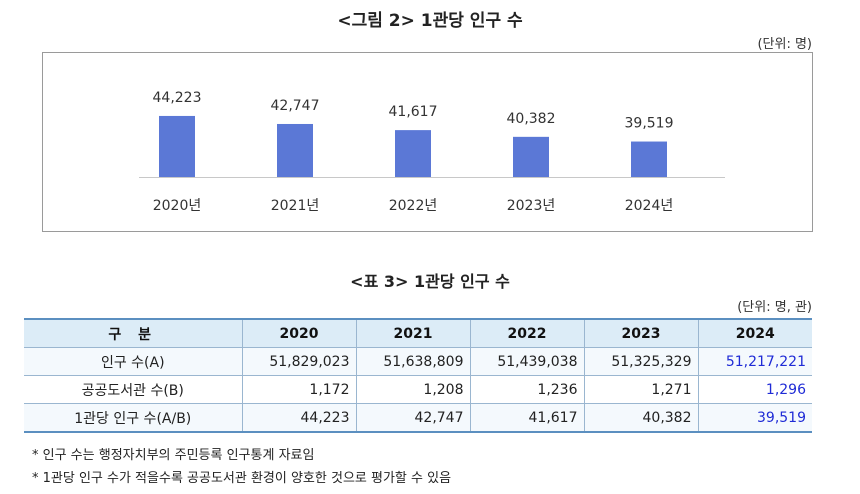 Image resolution: width=860 pixels, height=494 pixels. I want to click on table-cell: 42,747, so click(413, 418).